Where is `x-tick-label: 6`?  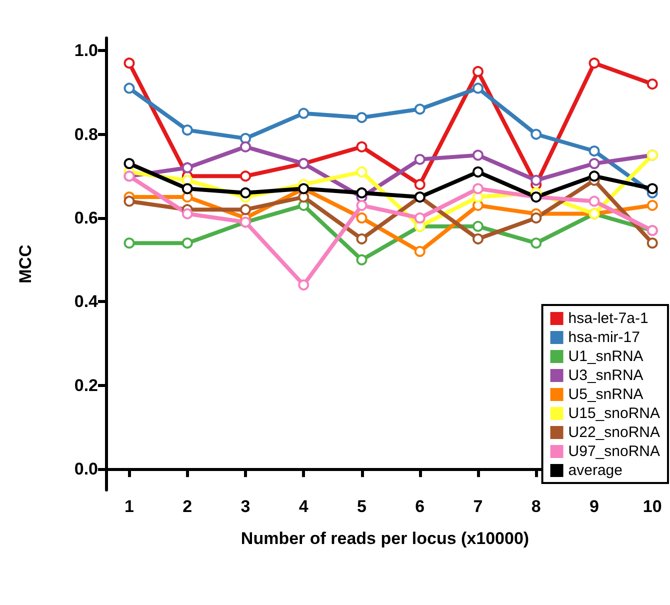 x-tick-label: 6 is located at coordinates (420, 506).